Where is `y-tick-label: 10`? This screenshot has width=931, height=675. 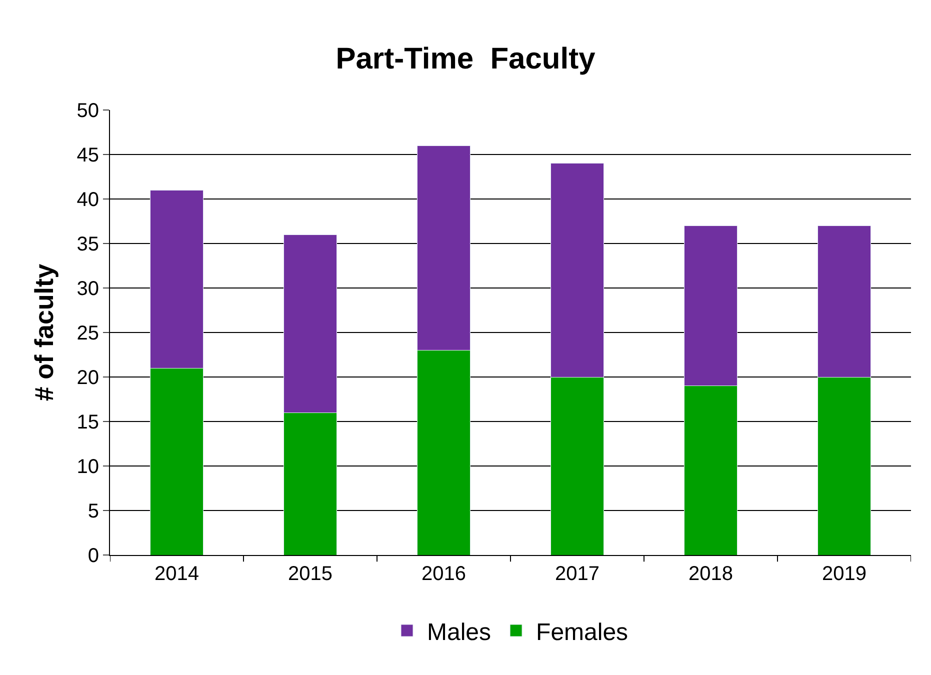 y-tick-label: 10 is located at coordinates (87, 467).